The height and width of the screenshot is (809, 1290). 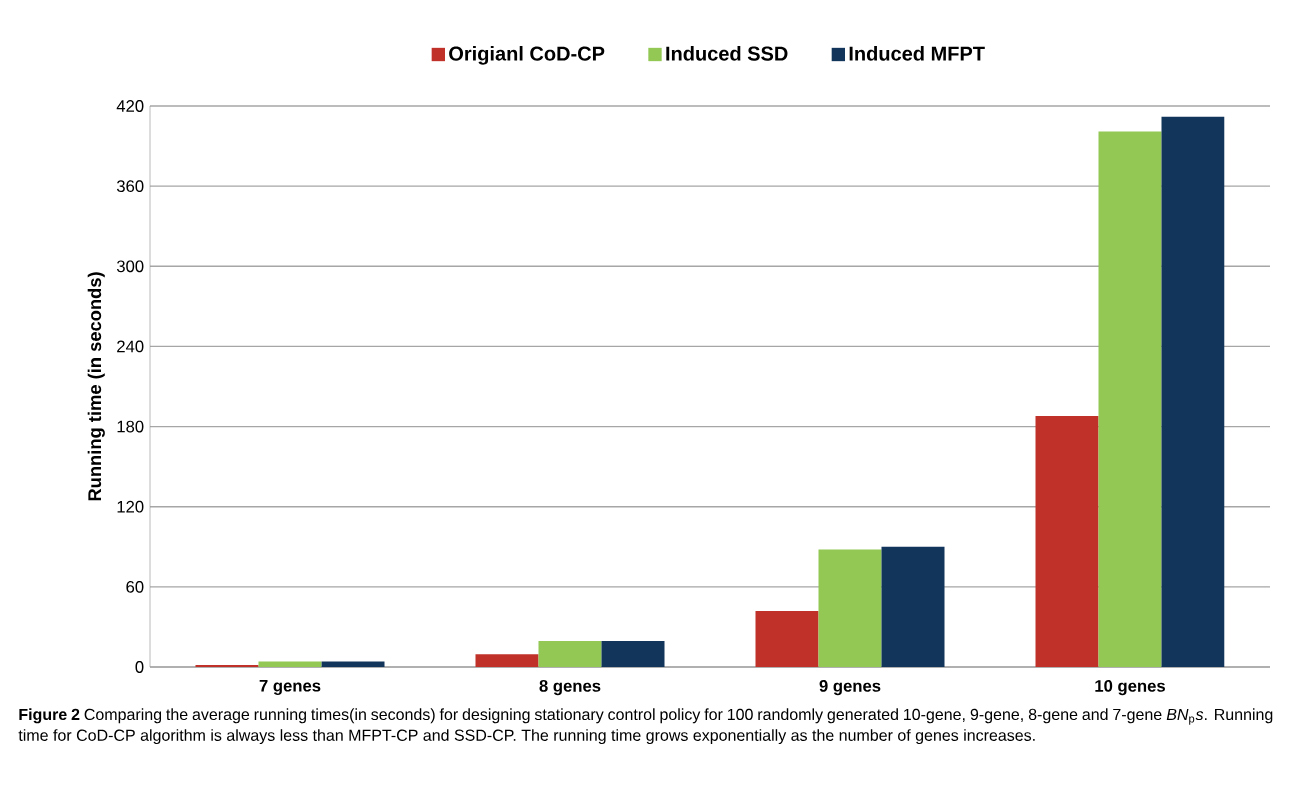 What do you see at coordinates (1130, 688) in the screenshot?
I see `x-tick-label: 10 genes` at bounding box center [1130, 688].